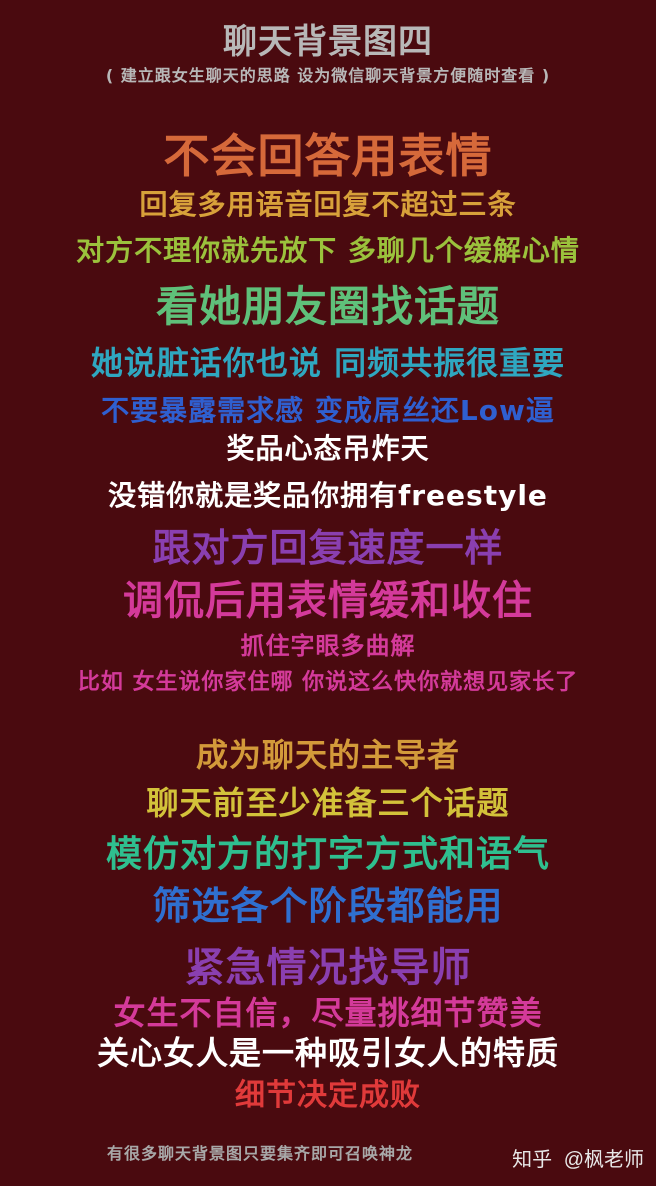 Image resolution: width=656 pixels, height=1186 pixels. I want to click on tip-line-10: 调侃后用表情缓和收住, so click(328, 601).